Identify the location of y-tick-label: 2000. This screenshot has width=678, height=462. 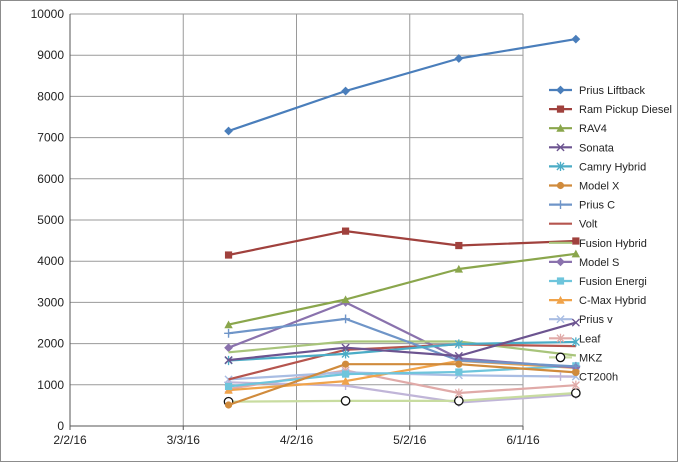
(50, 344).